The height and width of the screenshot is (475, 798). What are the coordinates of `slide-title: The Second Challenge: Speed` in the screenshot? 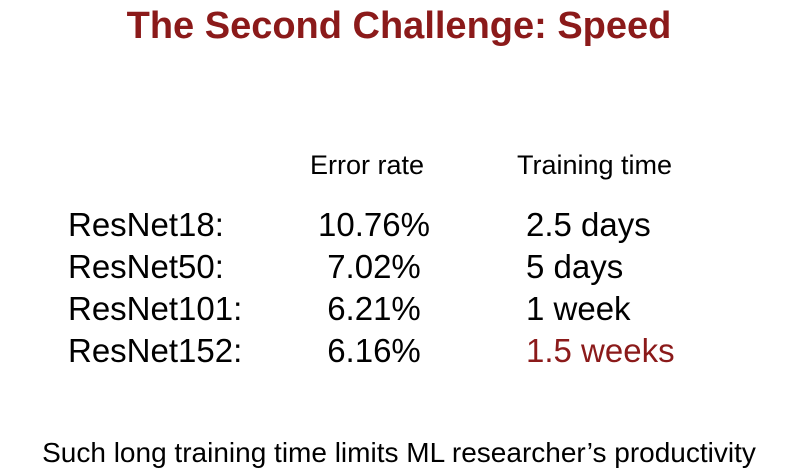 It's located at (399, 26).